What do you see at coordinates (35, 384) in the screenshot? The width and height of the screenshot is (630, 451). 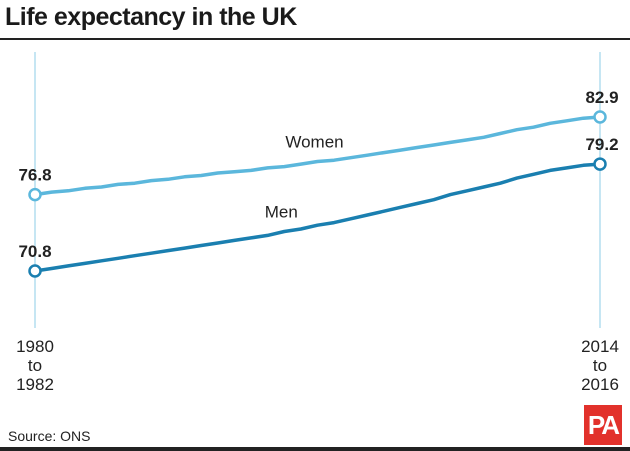 I see `x-tick-label: 1982` at bounding box center [35, 384].